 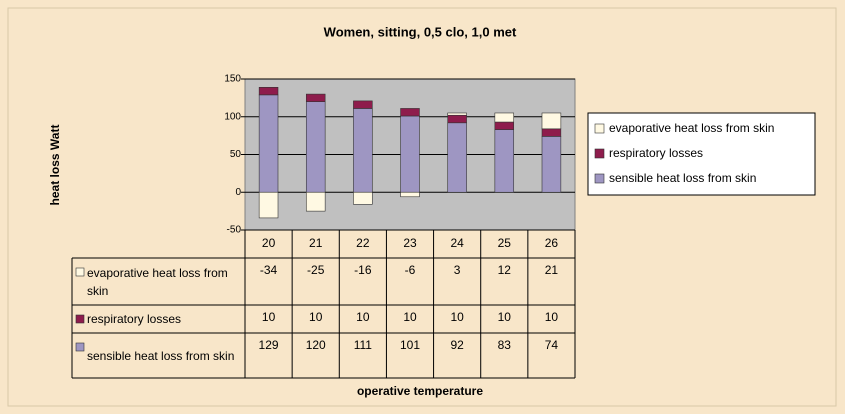 What do you see at coordinates (269, 270) in the screenshot?
I see `table-value: -34` at bounding box center [269, 270].